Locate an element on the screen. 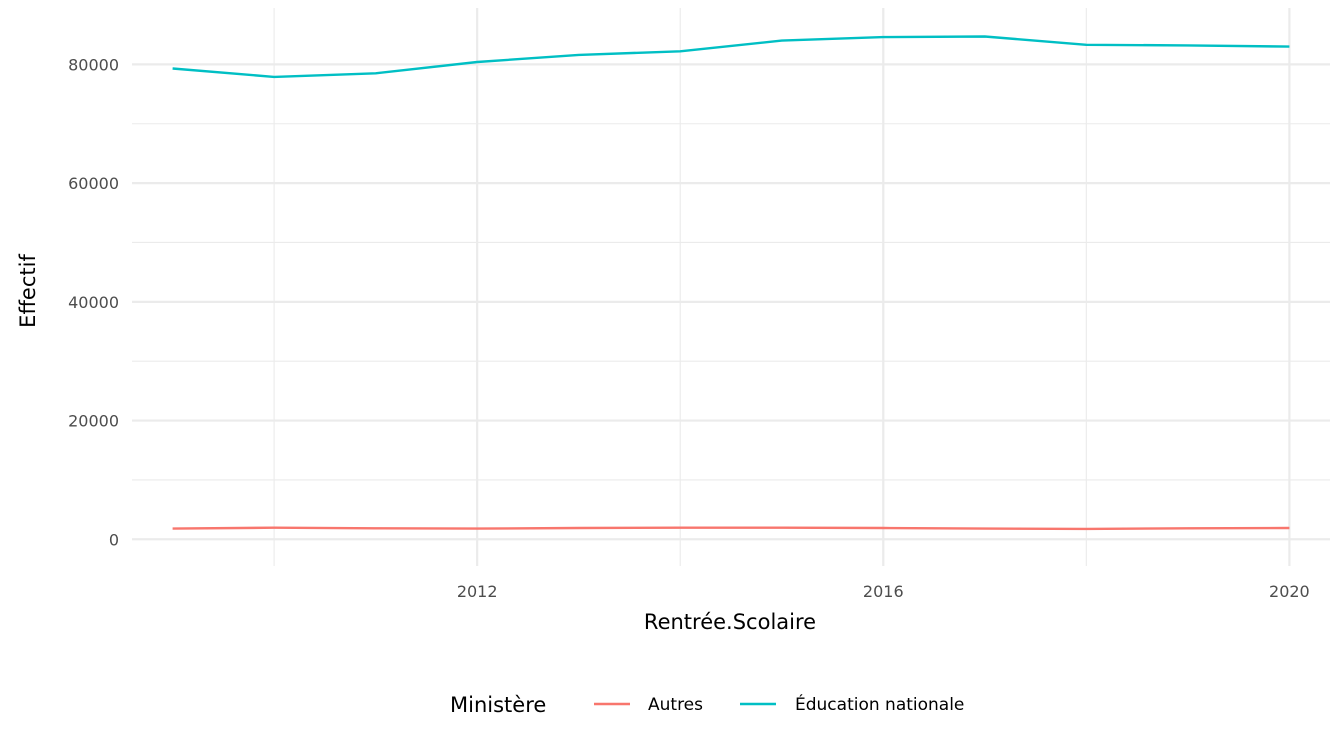 This screenshot has height=756, width=1344. y-tick-label: 80000 is located at coordinates (93, 64).